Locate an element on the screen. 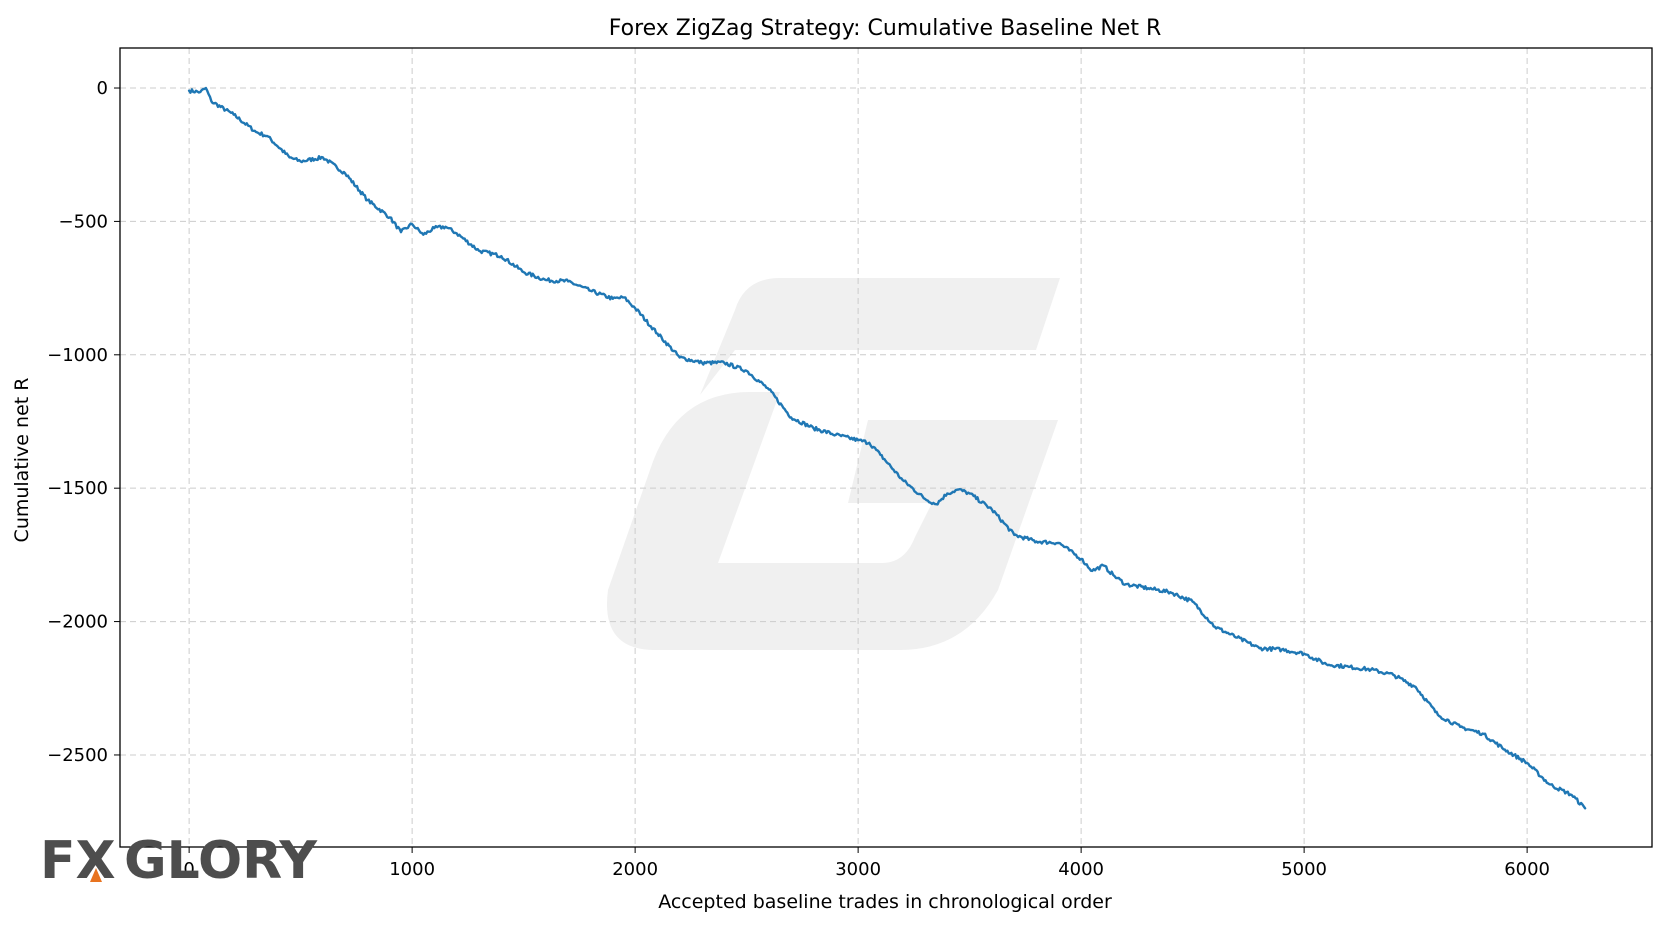 The width and height of the screenshot is (1664, 928). x-tick-label: 2000 is located at coordinates (635, 869).